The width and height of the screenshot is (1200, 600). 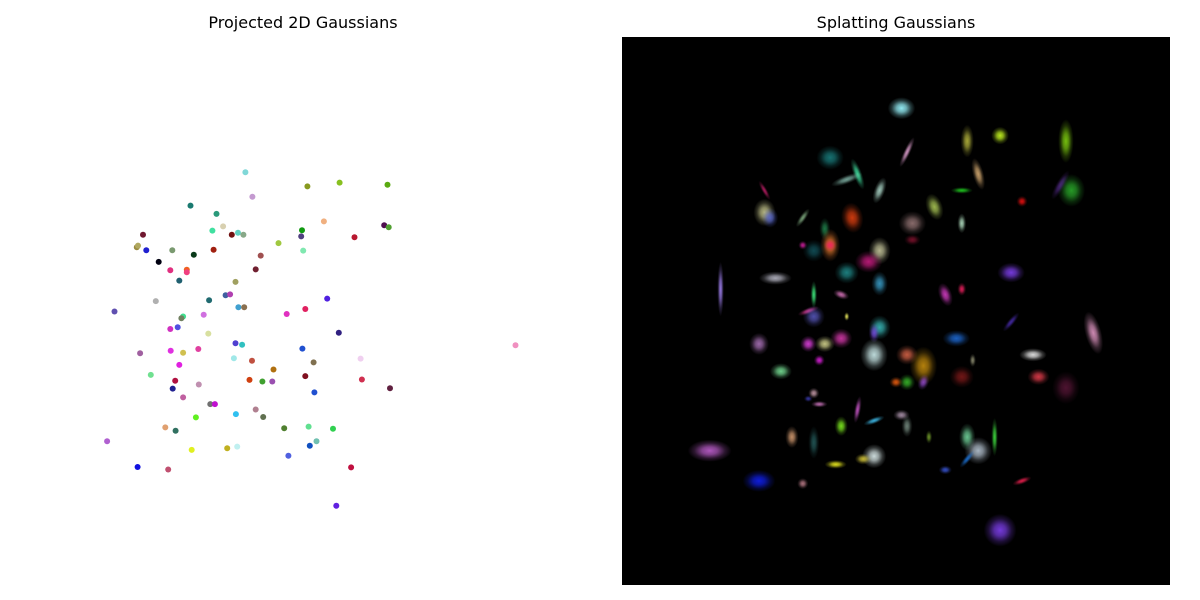 I want to click on scatter-chart-title: Projected 2D Gaussians, so click(x=302, y=22).